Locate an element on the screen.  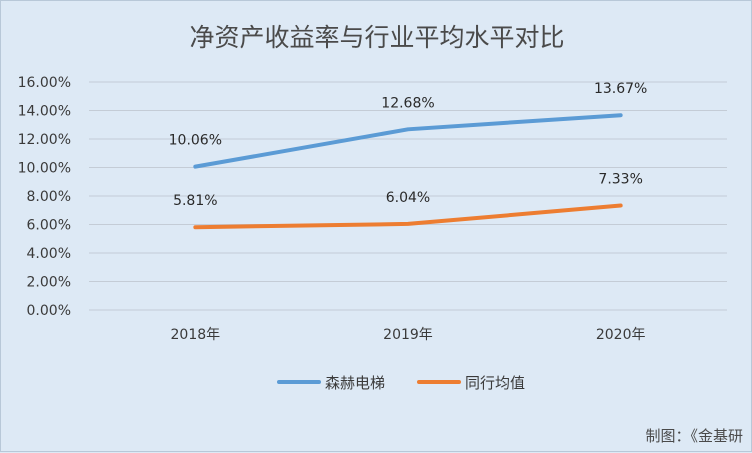
legend-item: 森赫电梯 is located at coordinates (332, 383).